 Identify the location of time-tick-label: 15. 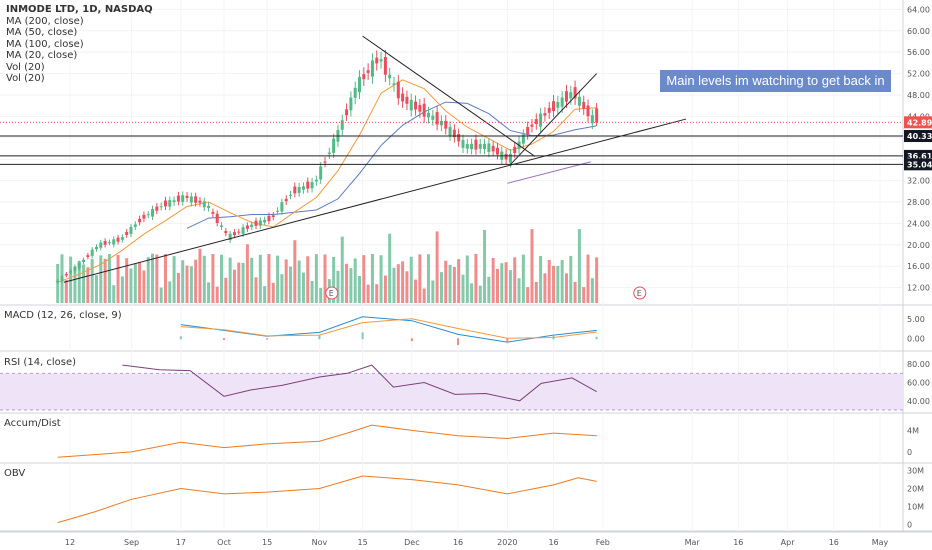
(267, 542).